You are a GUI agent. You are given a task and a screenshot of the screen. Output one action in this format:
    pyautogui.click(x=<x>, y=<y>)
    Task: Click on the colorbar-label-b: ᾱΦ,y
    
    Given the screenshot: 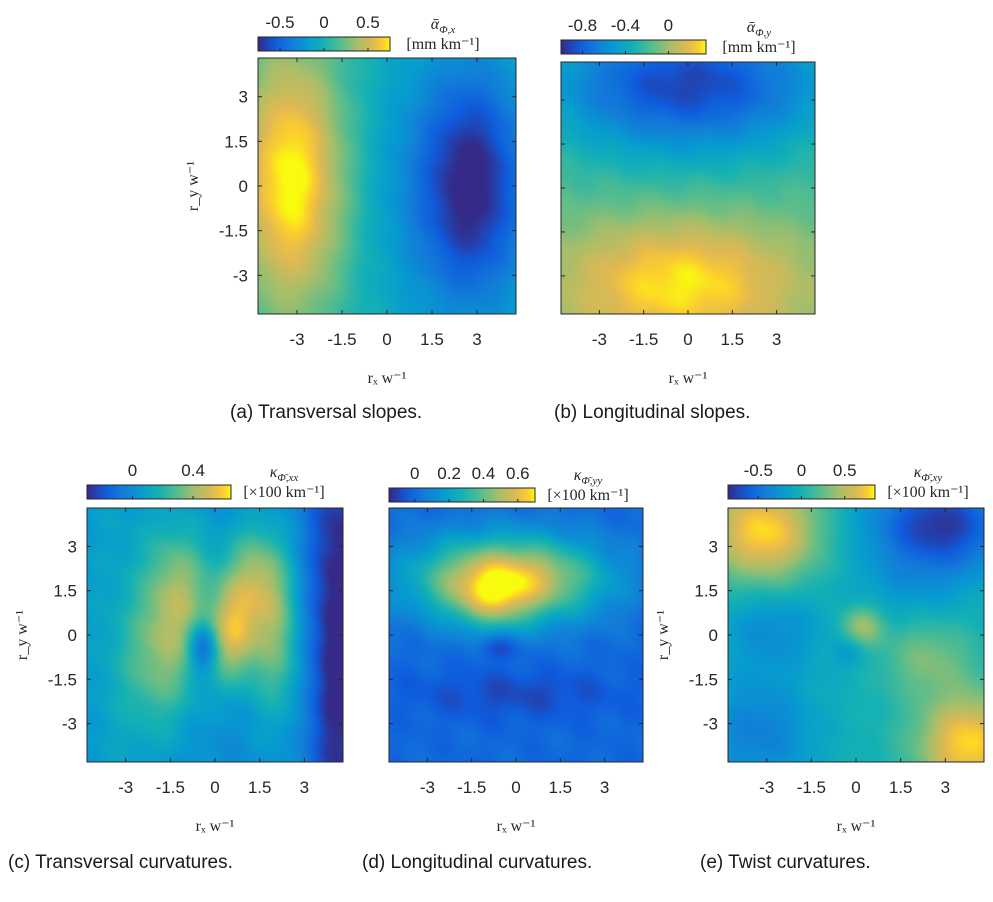 What is the action you would take?
    pyautogui.click(x=759, y=29)
    